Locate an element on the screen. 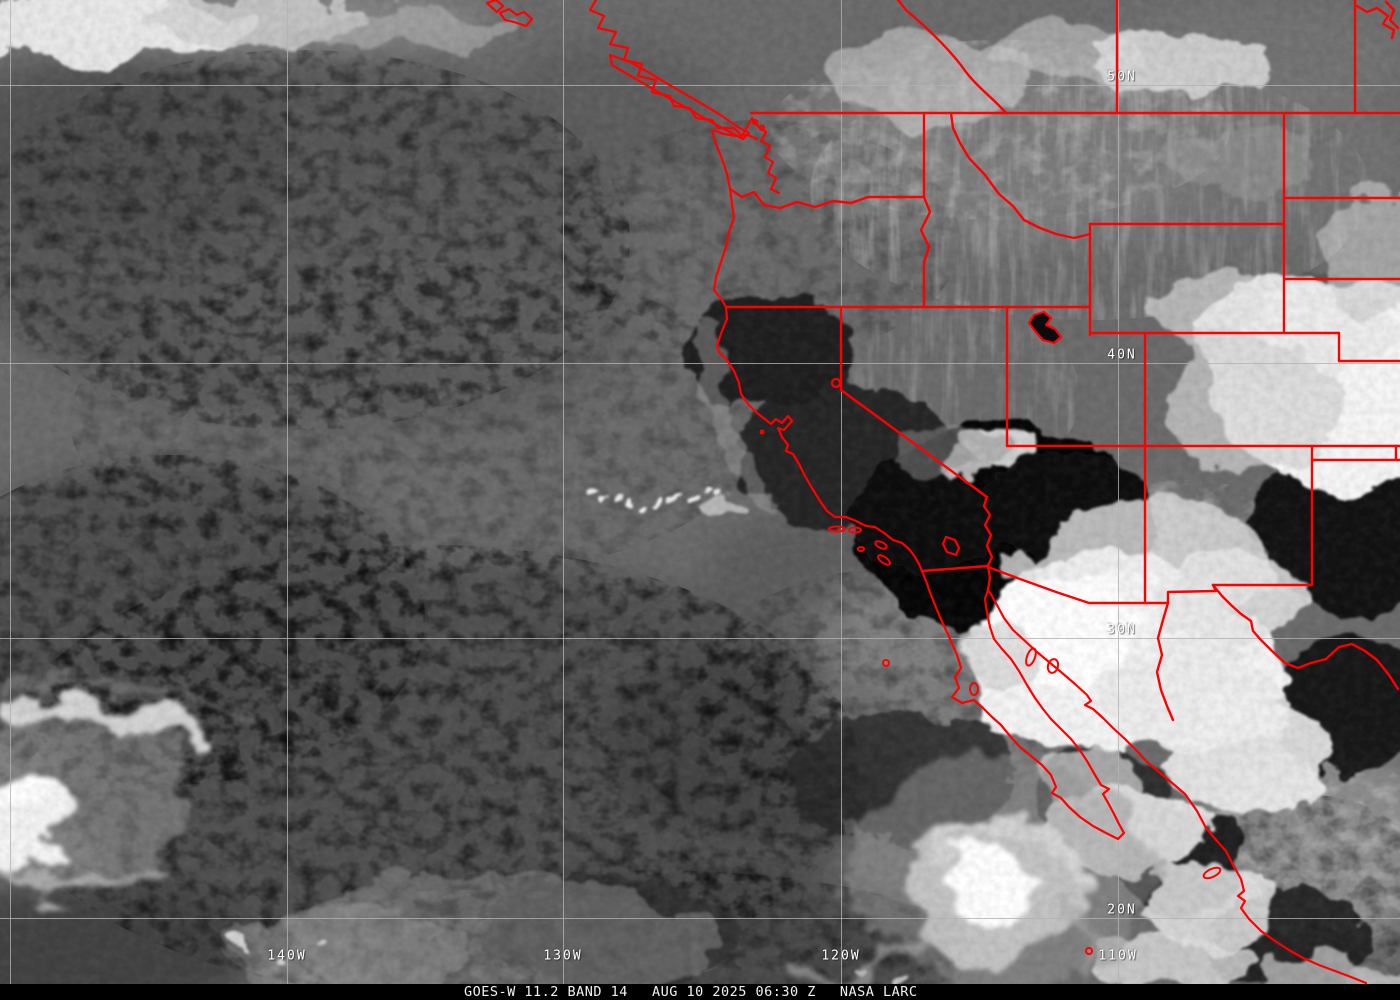 The width and height of the screenshot is (1400, 1000). caption-datetime: AUG 10 2025 06:30 Z is located at coordinates (733, 992).